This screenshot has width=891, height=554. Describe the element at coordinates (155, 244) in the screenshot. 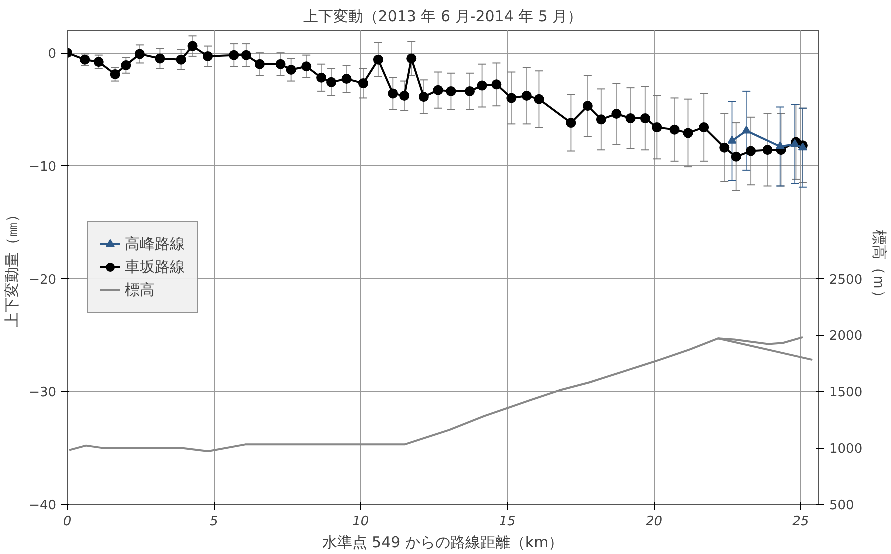

I see `legend-label: 高峰路線` at that location.